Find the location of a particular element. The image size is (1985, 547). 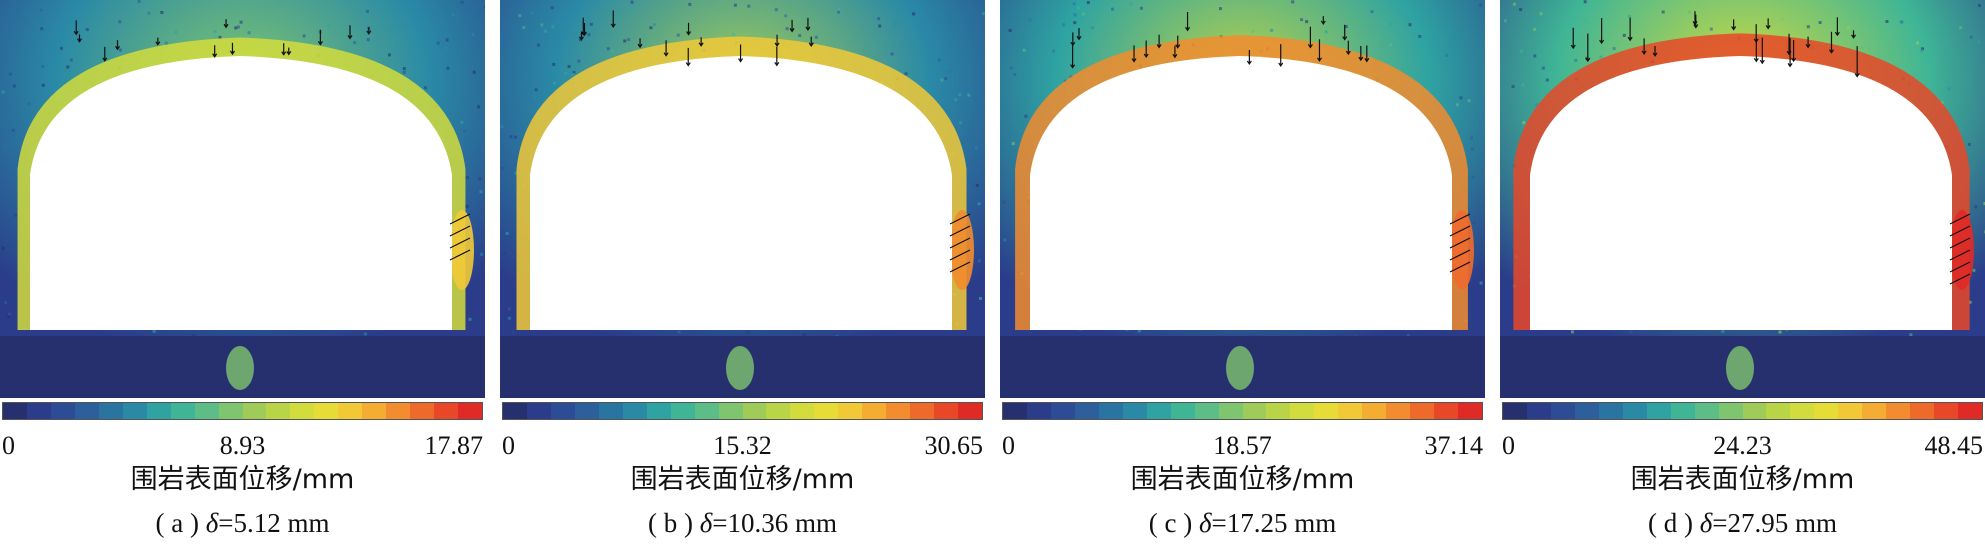

sidewall-hot-zone is located at coordinates (962, 250).